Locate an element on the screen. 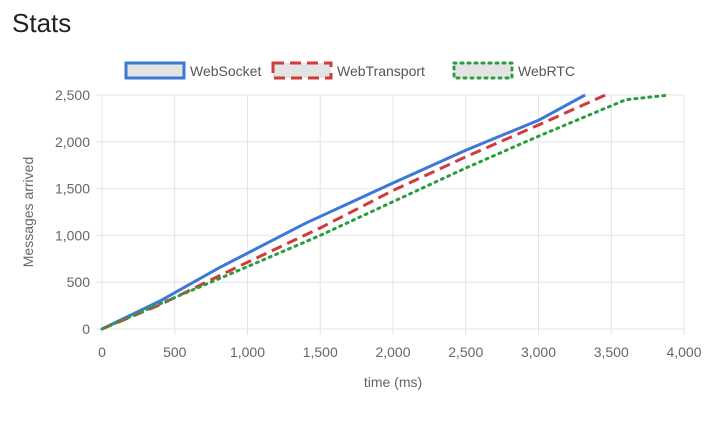 The image size is (723, 444). y-tick-label: 2,500 is located at coordinates (72, 95).